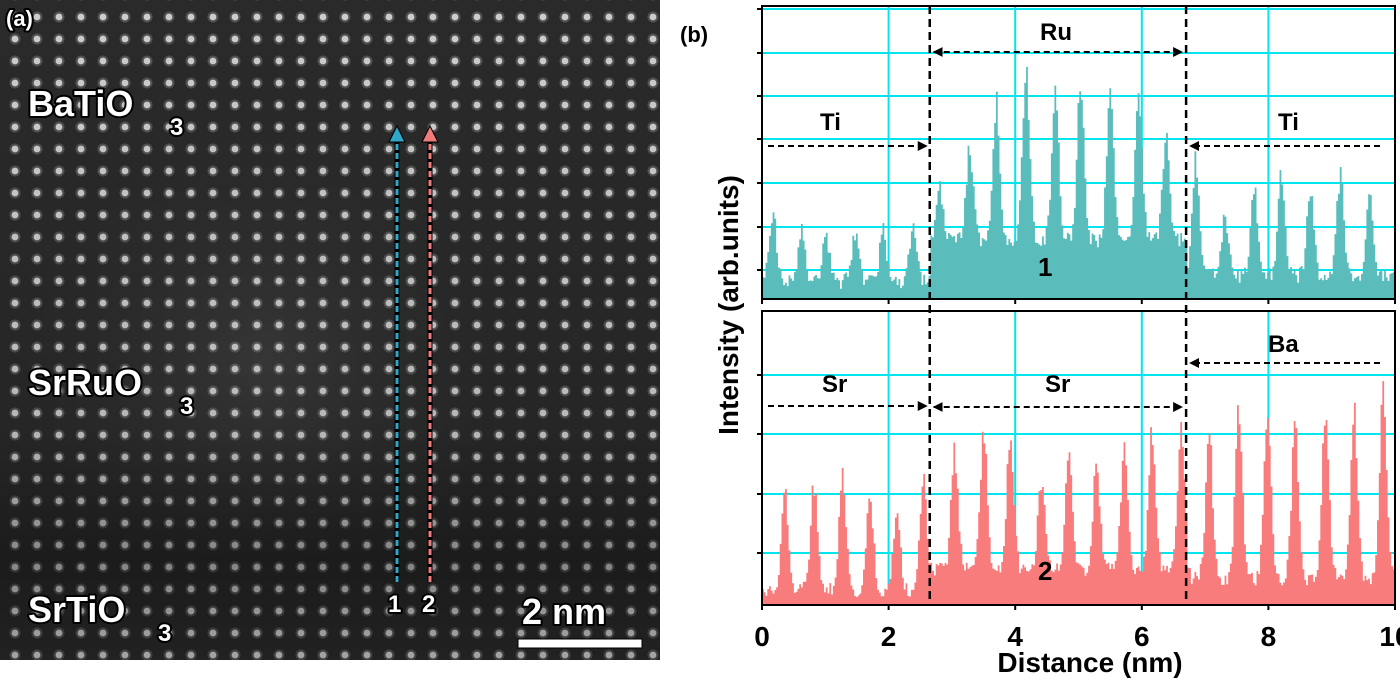 The image size is (1400, 683). I want to click on x-tick-label: 10, so click(1389, 636).